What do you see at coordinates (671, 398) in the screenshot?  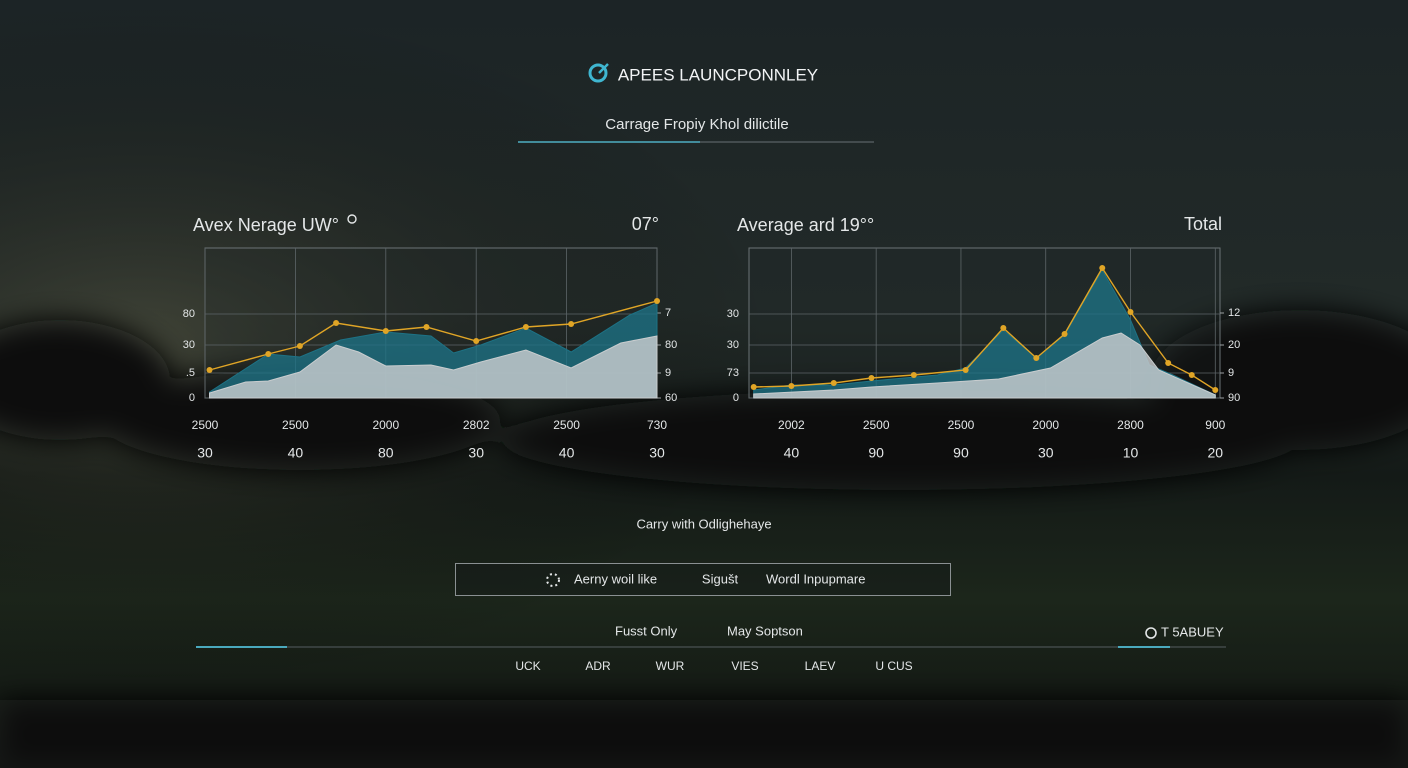 I see `y2-tick-label: 60` at bounding box center [671, 398].